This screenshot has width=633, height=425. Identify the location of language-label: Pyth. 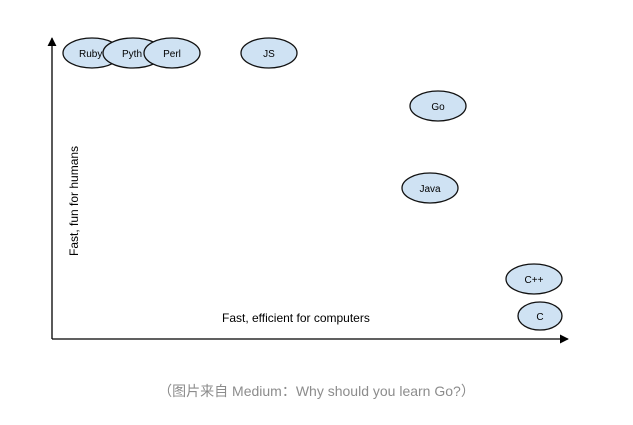
(132, 54).